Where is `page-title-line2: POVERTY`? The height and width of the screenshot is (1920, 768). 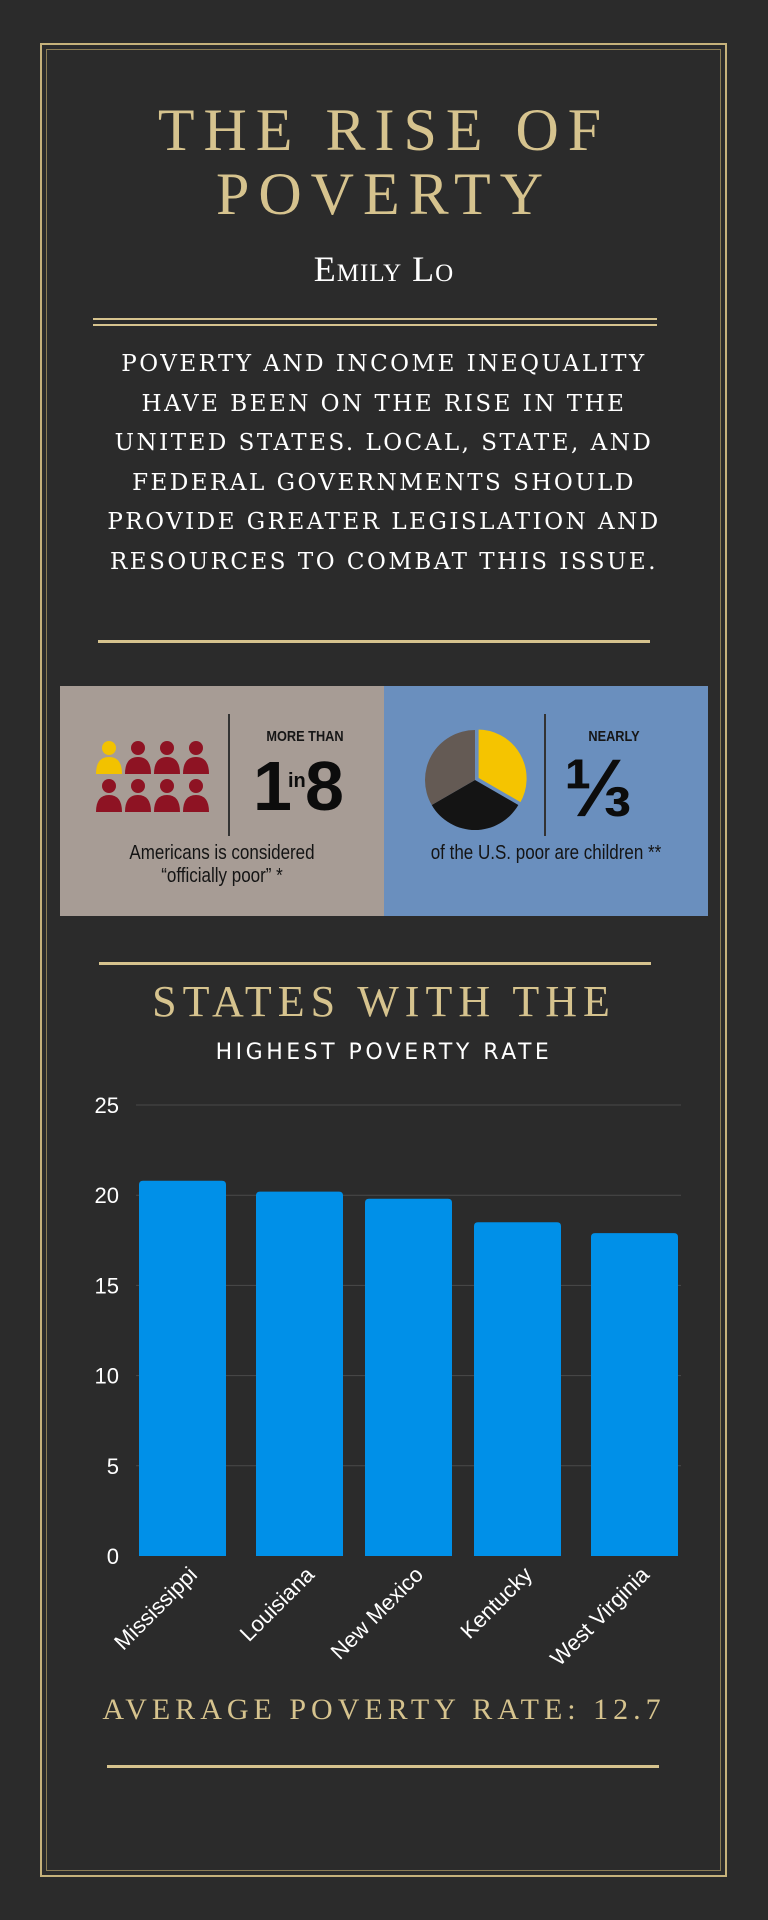
page-title-line2: POVERTY is located at coordinates (384, 194).